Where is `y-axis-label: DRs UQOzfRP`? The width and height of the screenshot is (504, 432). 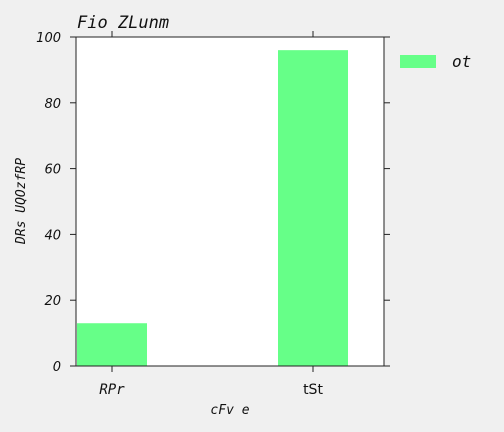
y-axis-label: DRs UQOzfRP is located at coordinates (21, 201).